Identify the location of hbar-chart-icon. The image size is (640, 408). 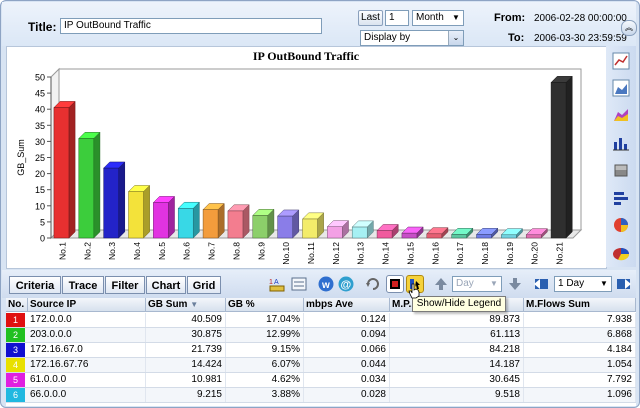
(621, 198).